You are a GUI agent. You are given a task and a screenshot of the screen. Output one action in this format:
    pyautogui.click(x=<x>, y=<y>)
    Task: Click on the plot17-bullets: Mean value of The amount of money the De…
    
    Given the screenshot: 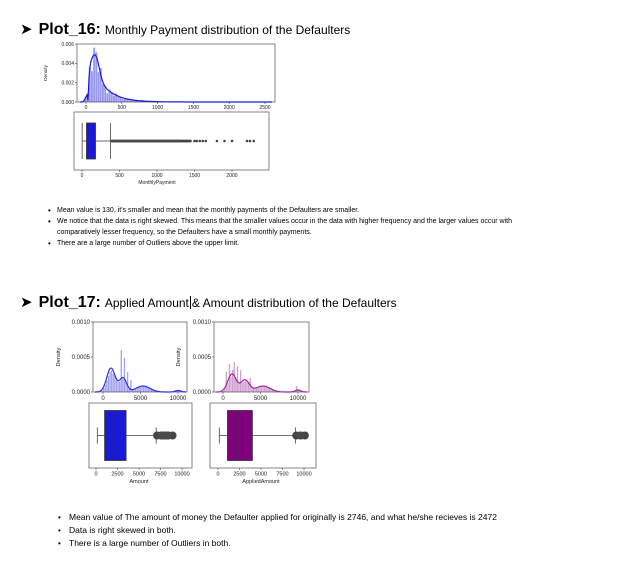 What is the action you would take?
    pyautogui.click(x=328, y=530)
    